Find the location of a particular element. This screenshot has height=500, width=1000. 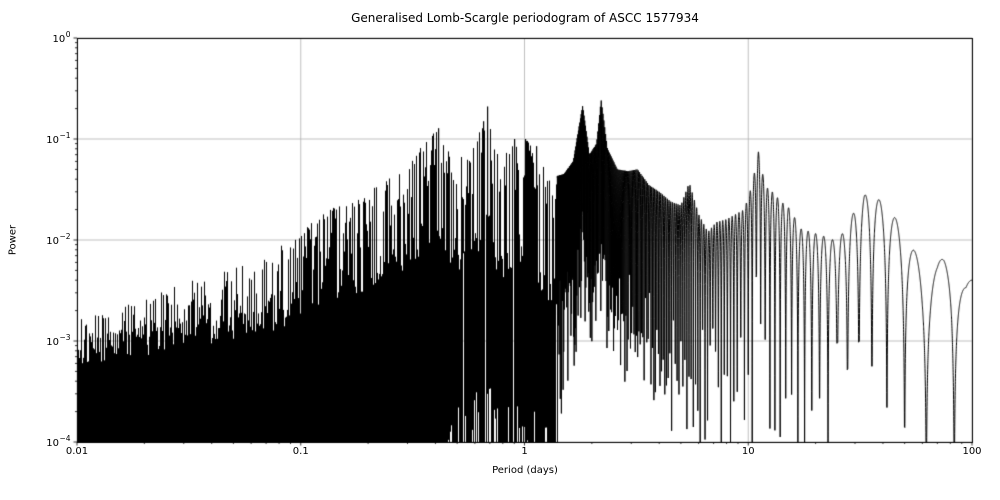

y-axis-label: Power is located at coordinates (13, 240).